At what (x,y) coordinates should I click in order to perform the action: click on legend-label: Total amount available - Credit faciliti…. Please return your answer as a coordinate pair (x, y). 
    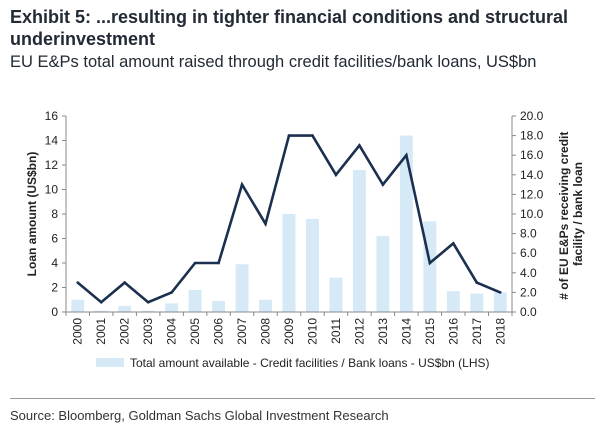
    Looking at the image, I should click on (310, 363).